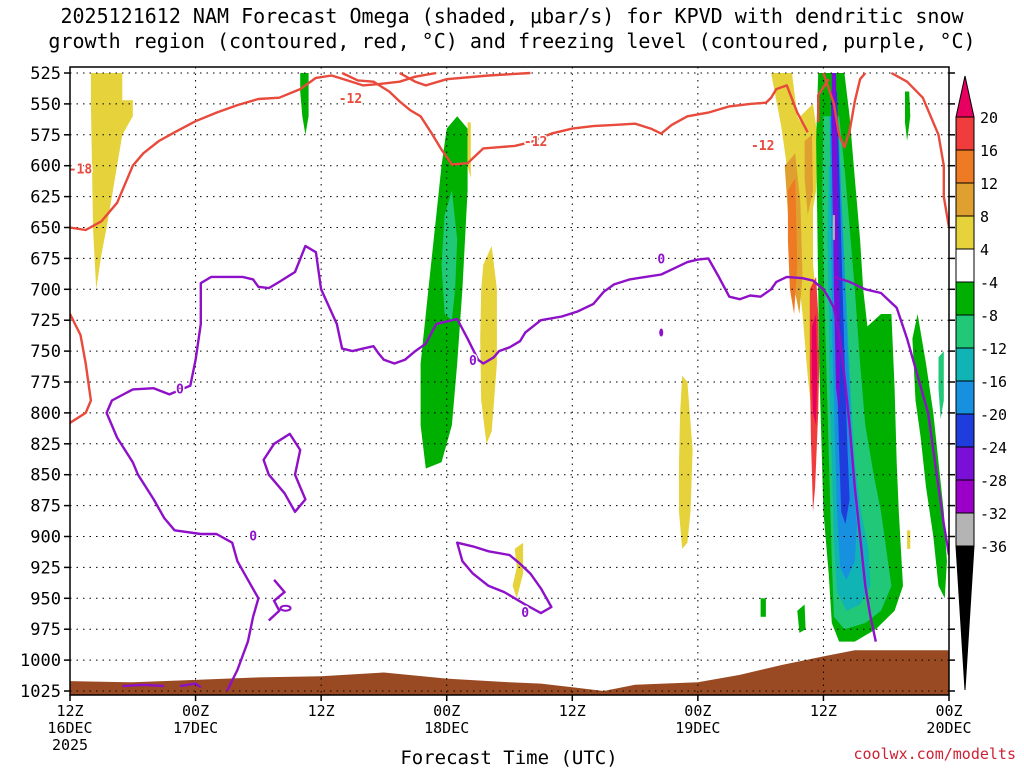 The height and width of the screenshot is (768, 1024). Describe the element at coordinates (45, 383) in the screenshot. I see `y-tick-label-775: 775` at that location.